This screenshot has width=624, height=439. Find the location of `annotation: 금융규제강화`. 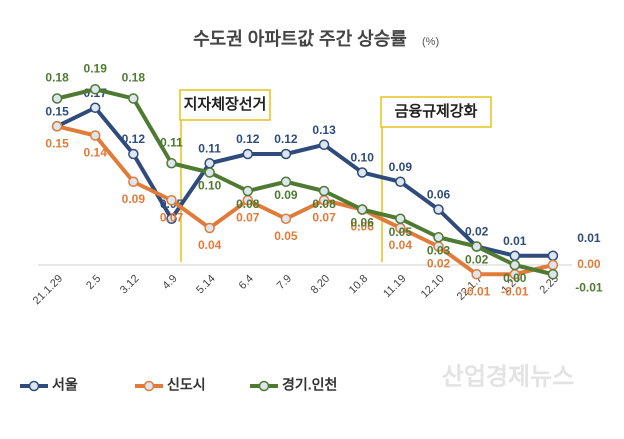

annotation: 금융규제강화 is located at coordinates (436, 111).